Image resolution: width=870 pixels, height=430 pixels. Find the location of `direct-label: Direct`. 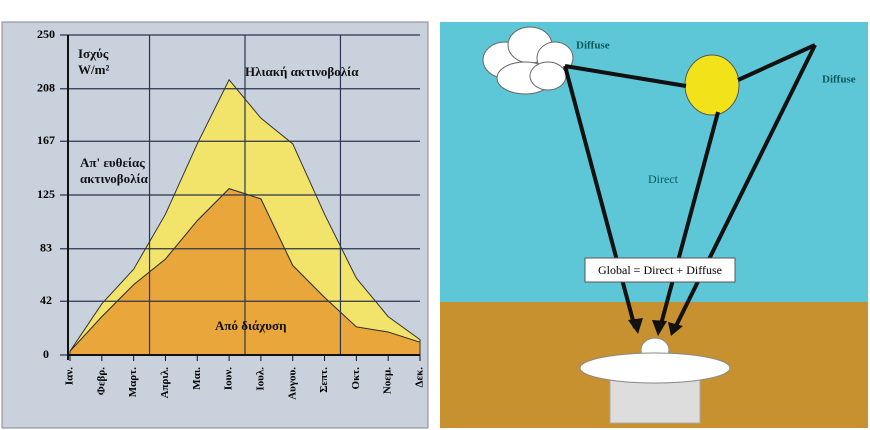

direct-label: Direct is located at coordinates (663, 179).